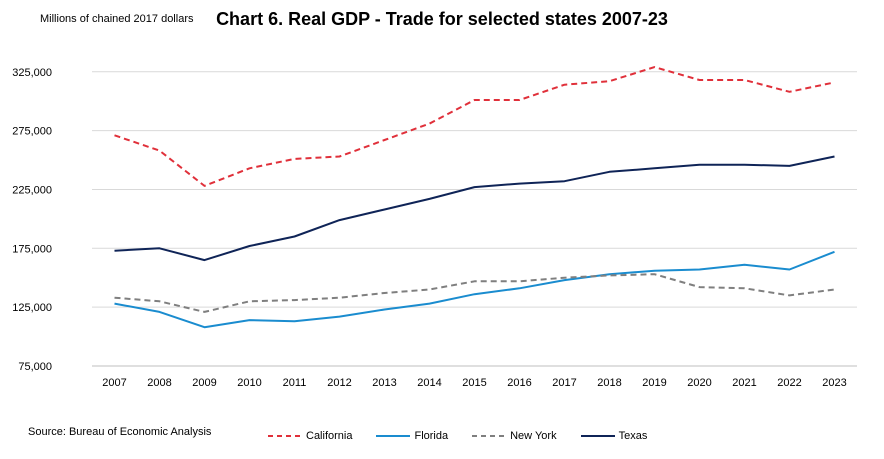  What do you see at coordinates (384, 383) in the screenshot?
I see `x-tick-label: 2013` at bounding box center [384, 383].